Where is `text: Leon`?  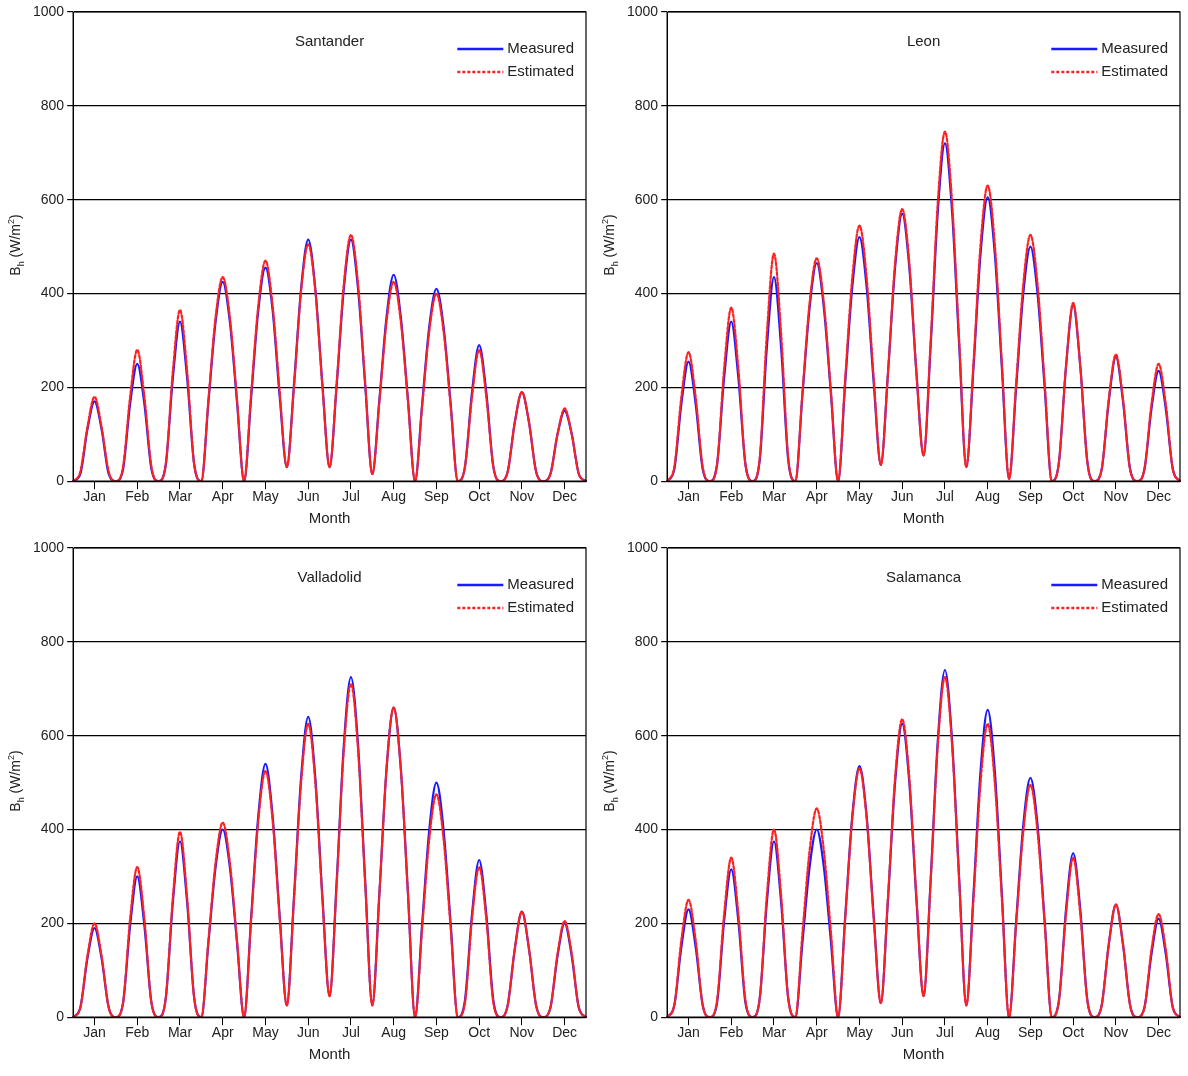
text: Leon is located at coordinates (923, 41).